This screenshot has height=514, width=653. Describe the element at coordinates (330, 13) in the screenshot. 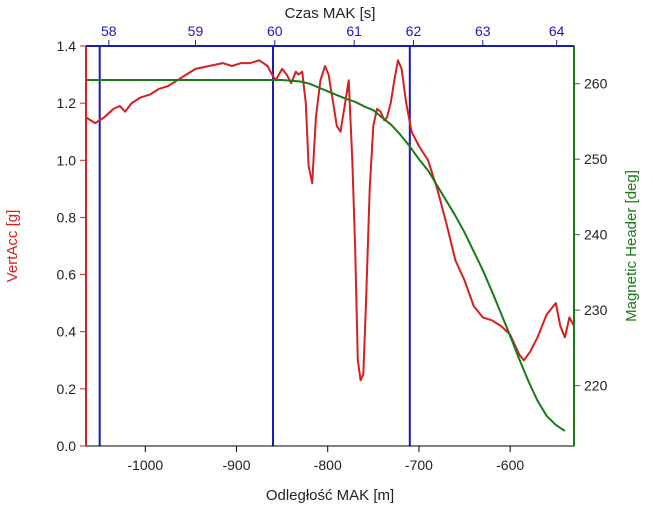

I see `top-axis-title: Czas MAK [s]` at that location.